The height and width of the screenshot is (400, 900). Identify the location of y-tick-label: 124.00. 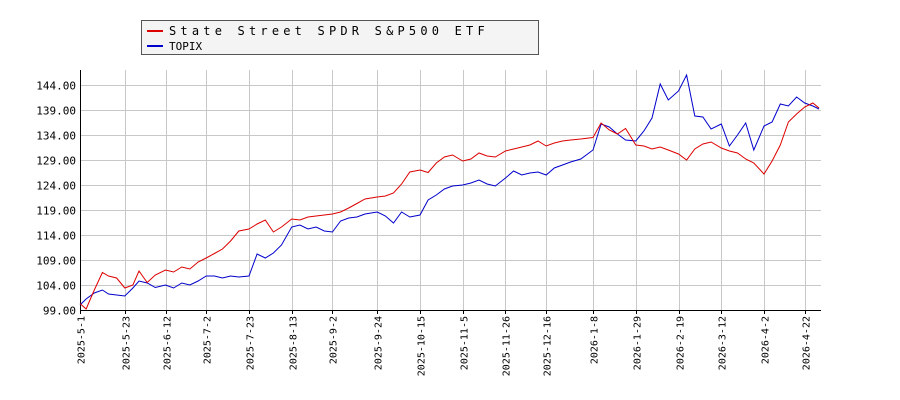
(56, 186).